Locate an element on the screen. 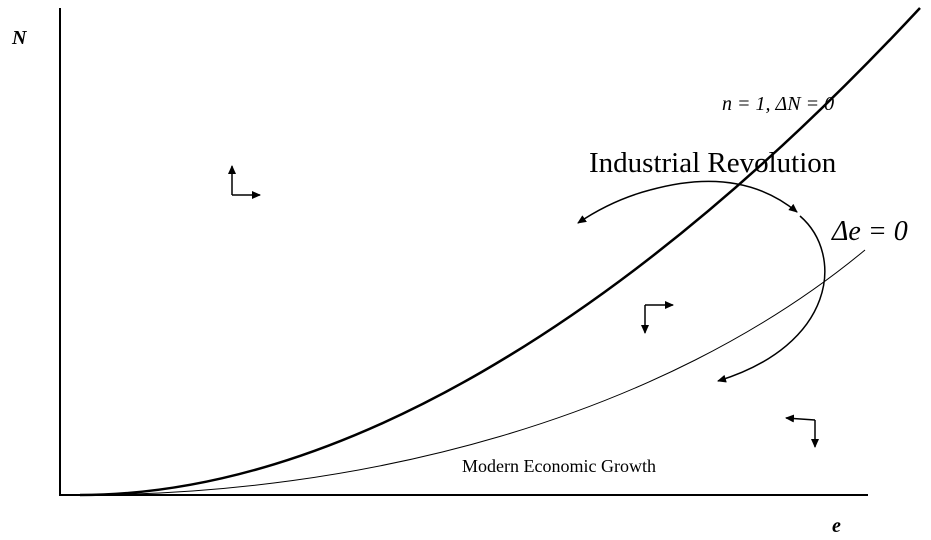 The height and width of the screenshot is (540, 931). modern-label: Modern Economic Growth is located at coordinates (559, 466).